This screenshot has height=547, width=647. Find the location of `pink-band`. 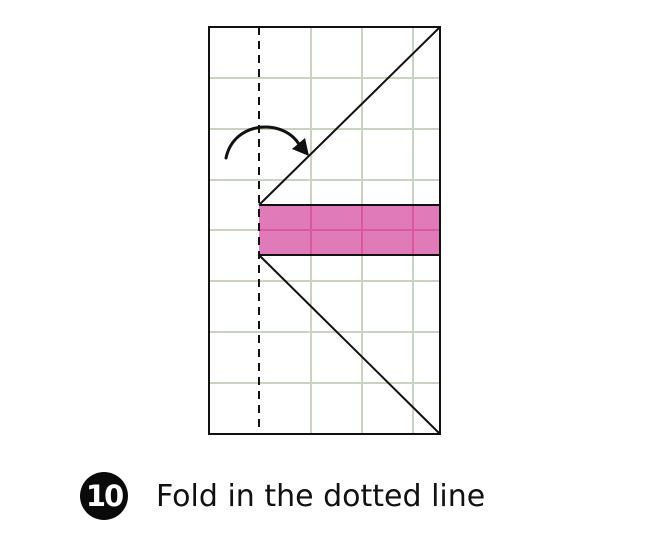

pink-band is located at coordinates (349, 230).